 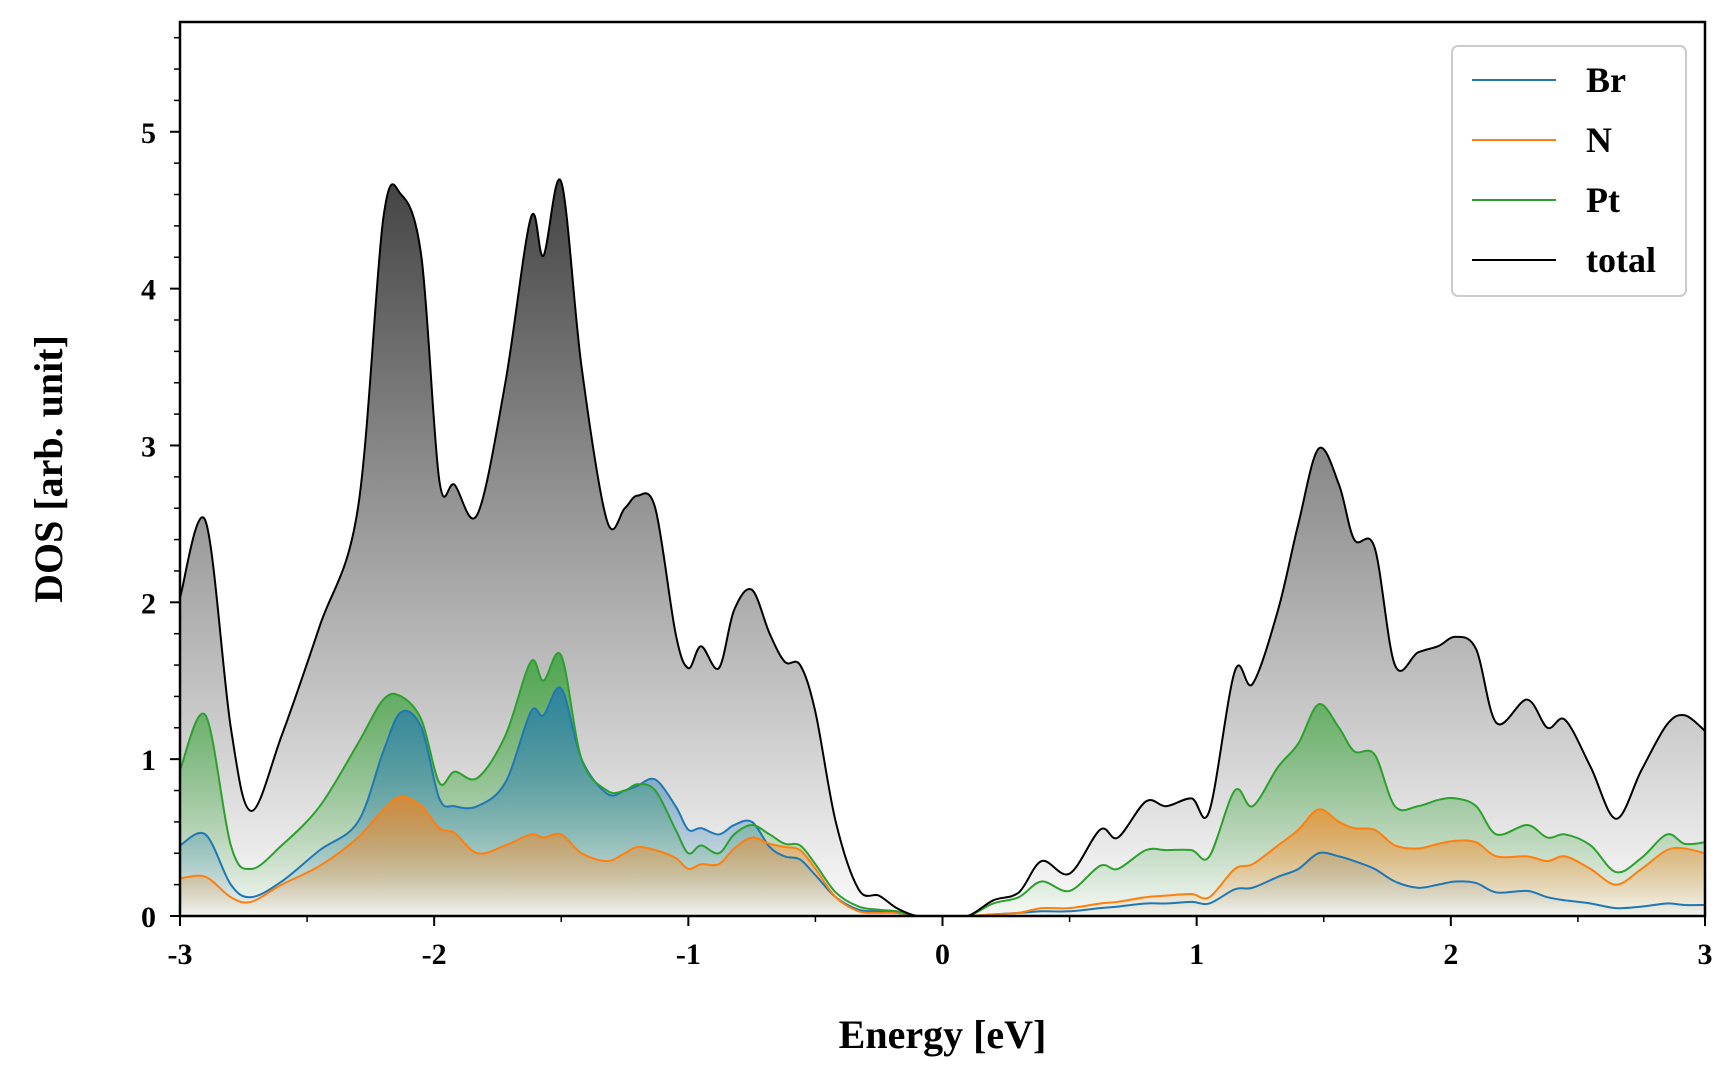 What do you see at coordinates (942, 856) in the screenshot?
I see `area-fill-n` at bounding box center [942, 856].